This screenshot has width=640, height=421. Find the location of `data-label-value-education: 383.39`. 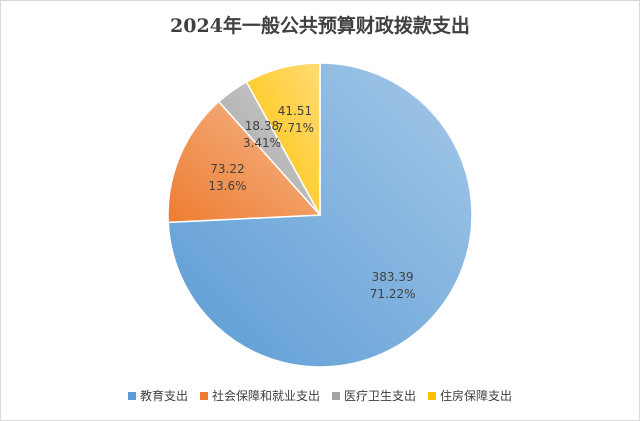

data-label-value-education: 383.39 is located at coordinates (393, 277).